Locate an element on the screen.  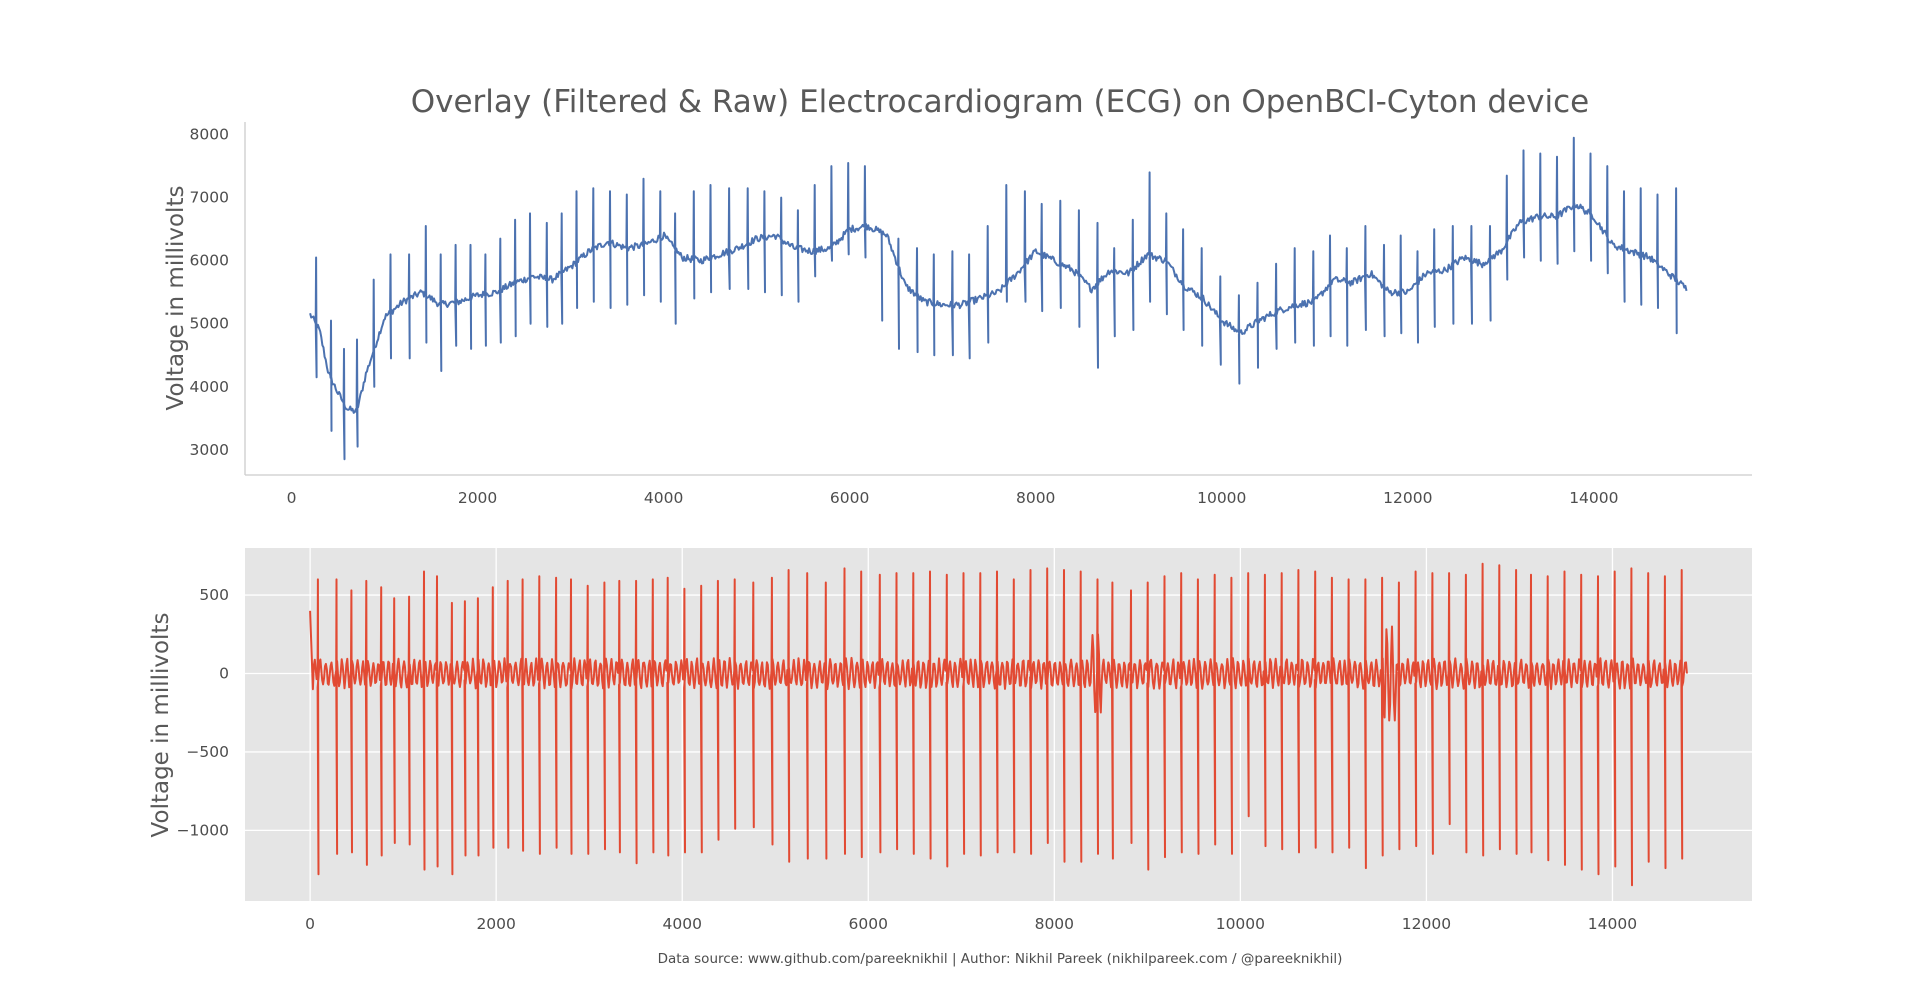
top-y-tick-label: 8000 is located at coordinates (209, 135).